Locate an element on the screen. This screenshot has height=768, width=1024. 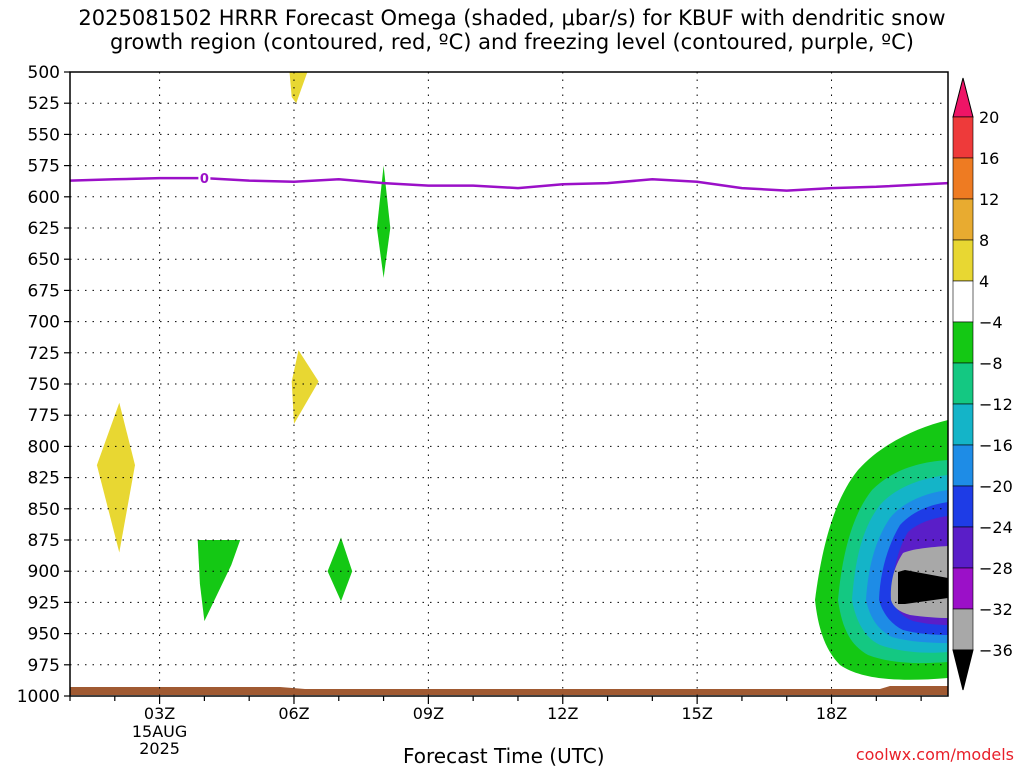
x-tick-sublabel-2025: 2025 is located at coordinates (159, 748).